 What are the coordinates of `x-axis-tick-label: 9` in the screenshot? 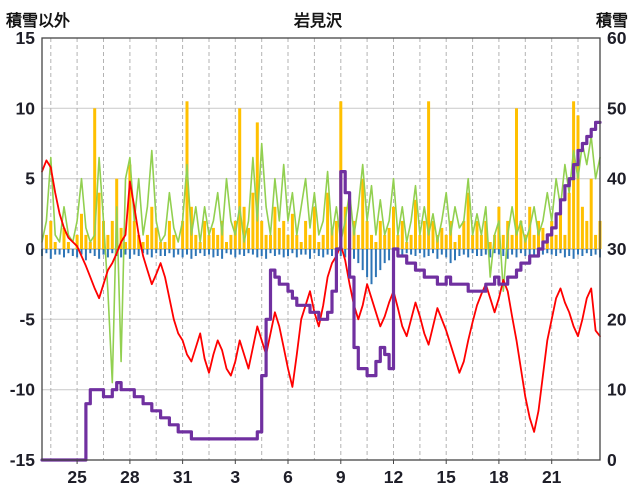 It's located at (341, 477).